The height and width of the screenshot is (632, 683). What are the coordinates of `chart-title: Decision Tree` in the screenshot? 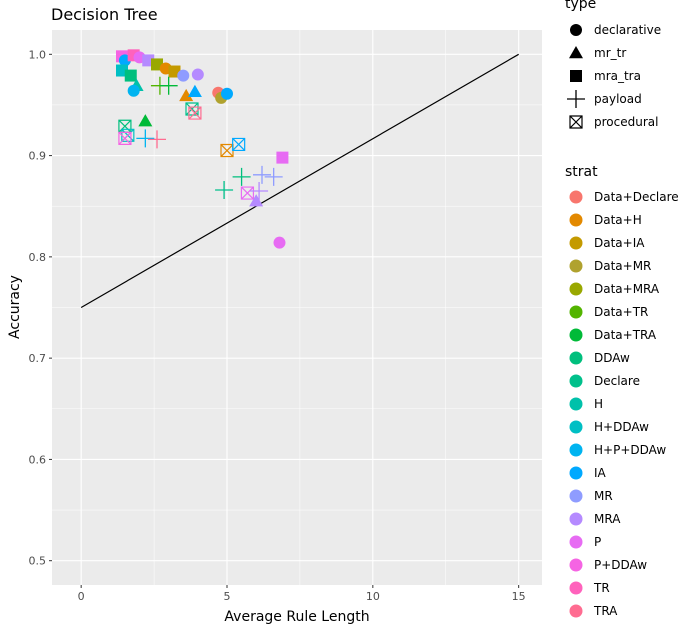 It's located at (104, 14).